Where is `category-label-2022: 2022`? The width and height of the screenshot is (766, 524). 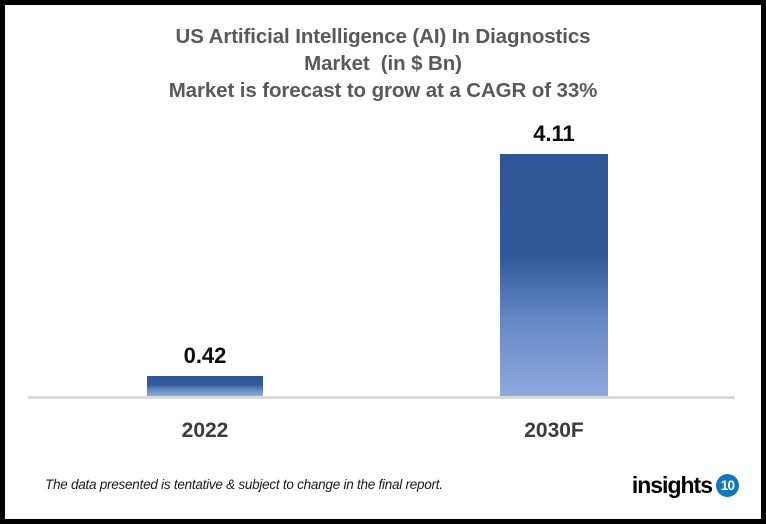 category-label-2022: 2022 is located at coordinates (205, 430).